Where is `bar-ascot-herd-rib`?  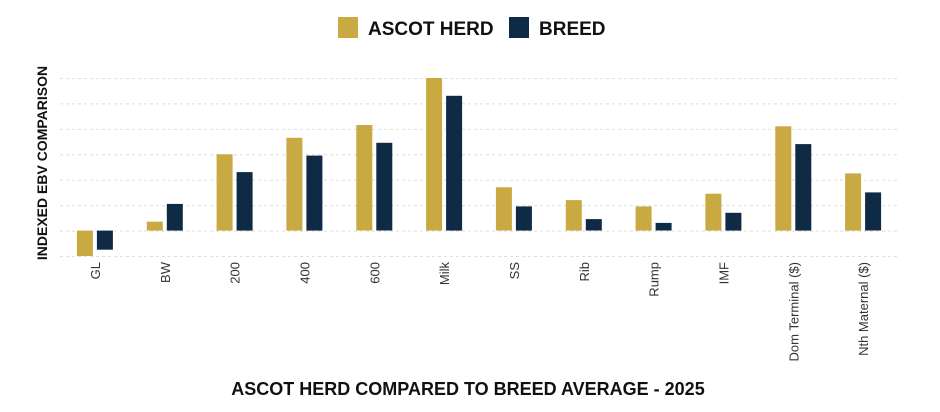 bar-ascot-herd-rib is located at coordinates (573, 215).